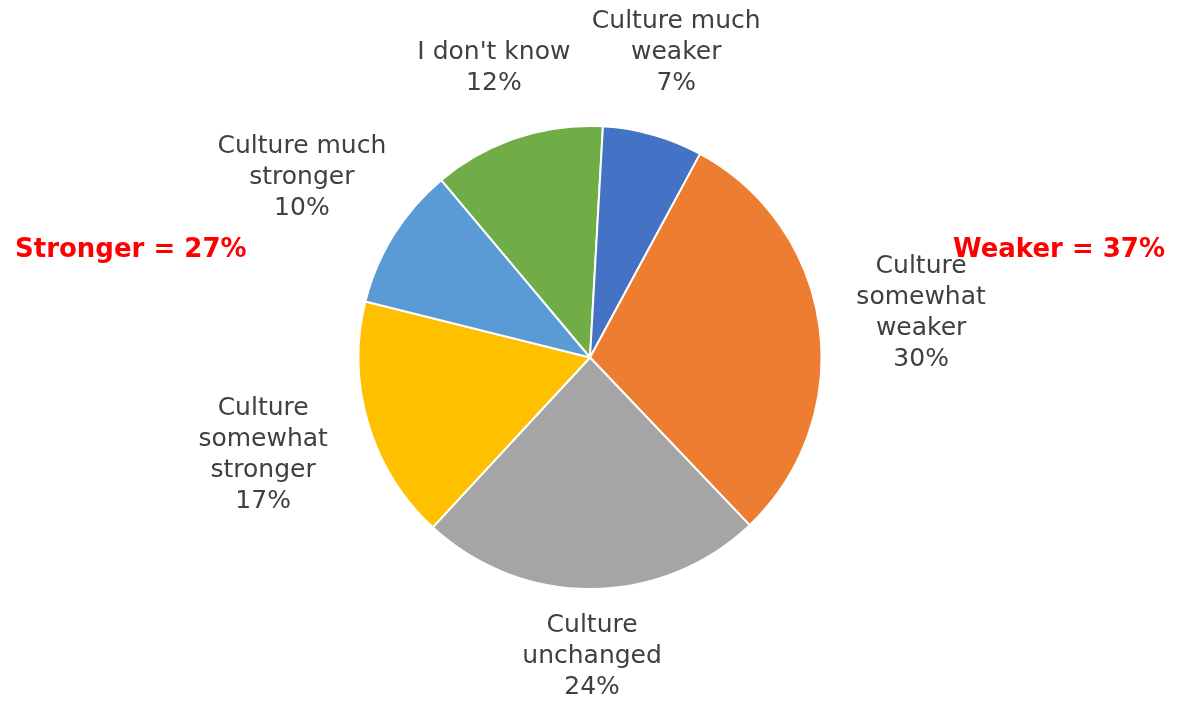 The image size is (1180, 725). I want to click on text: Stronger = 27%, so click(131, 247).